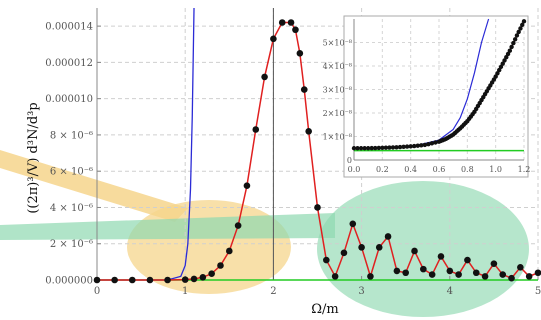 The width and height of the screenshot is (541, 320). Describe the element at coordinates (69, 27) in the screenshot. I see `y-tick-label: 0.000014` at that location.